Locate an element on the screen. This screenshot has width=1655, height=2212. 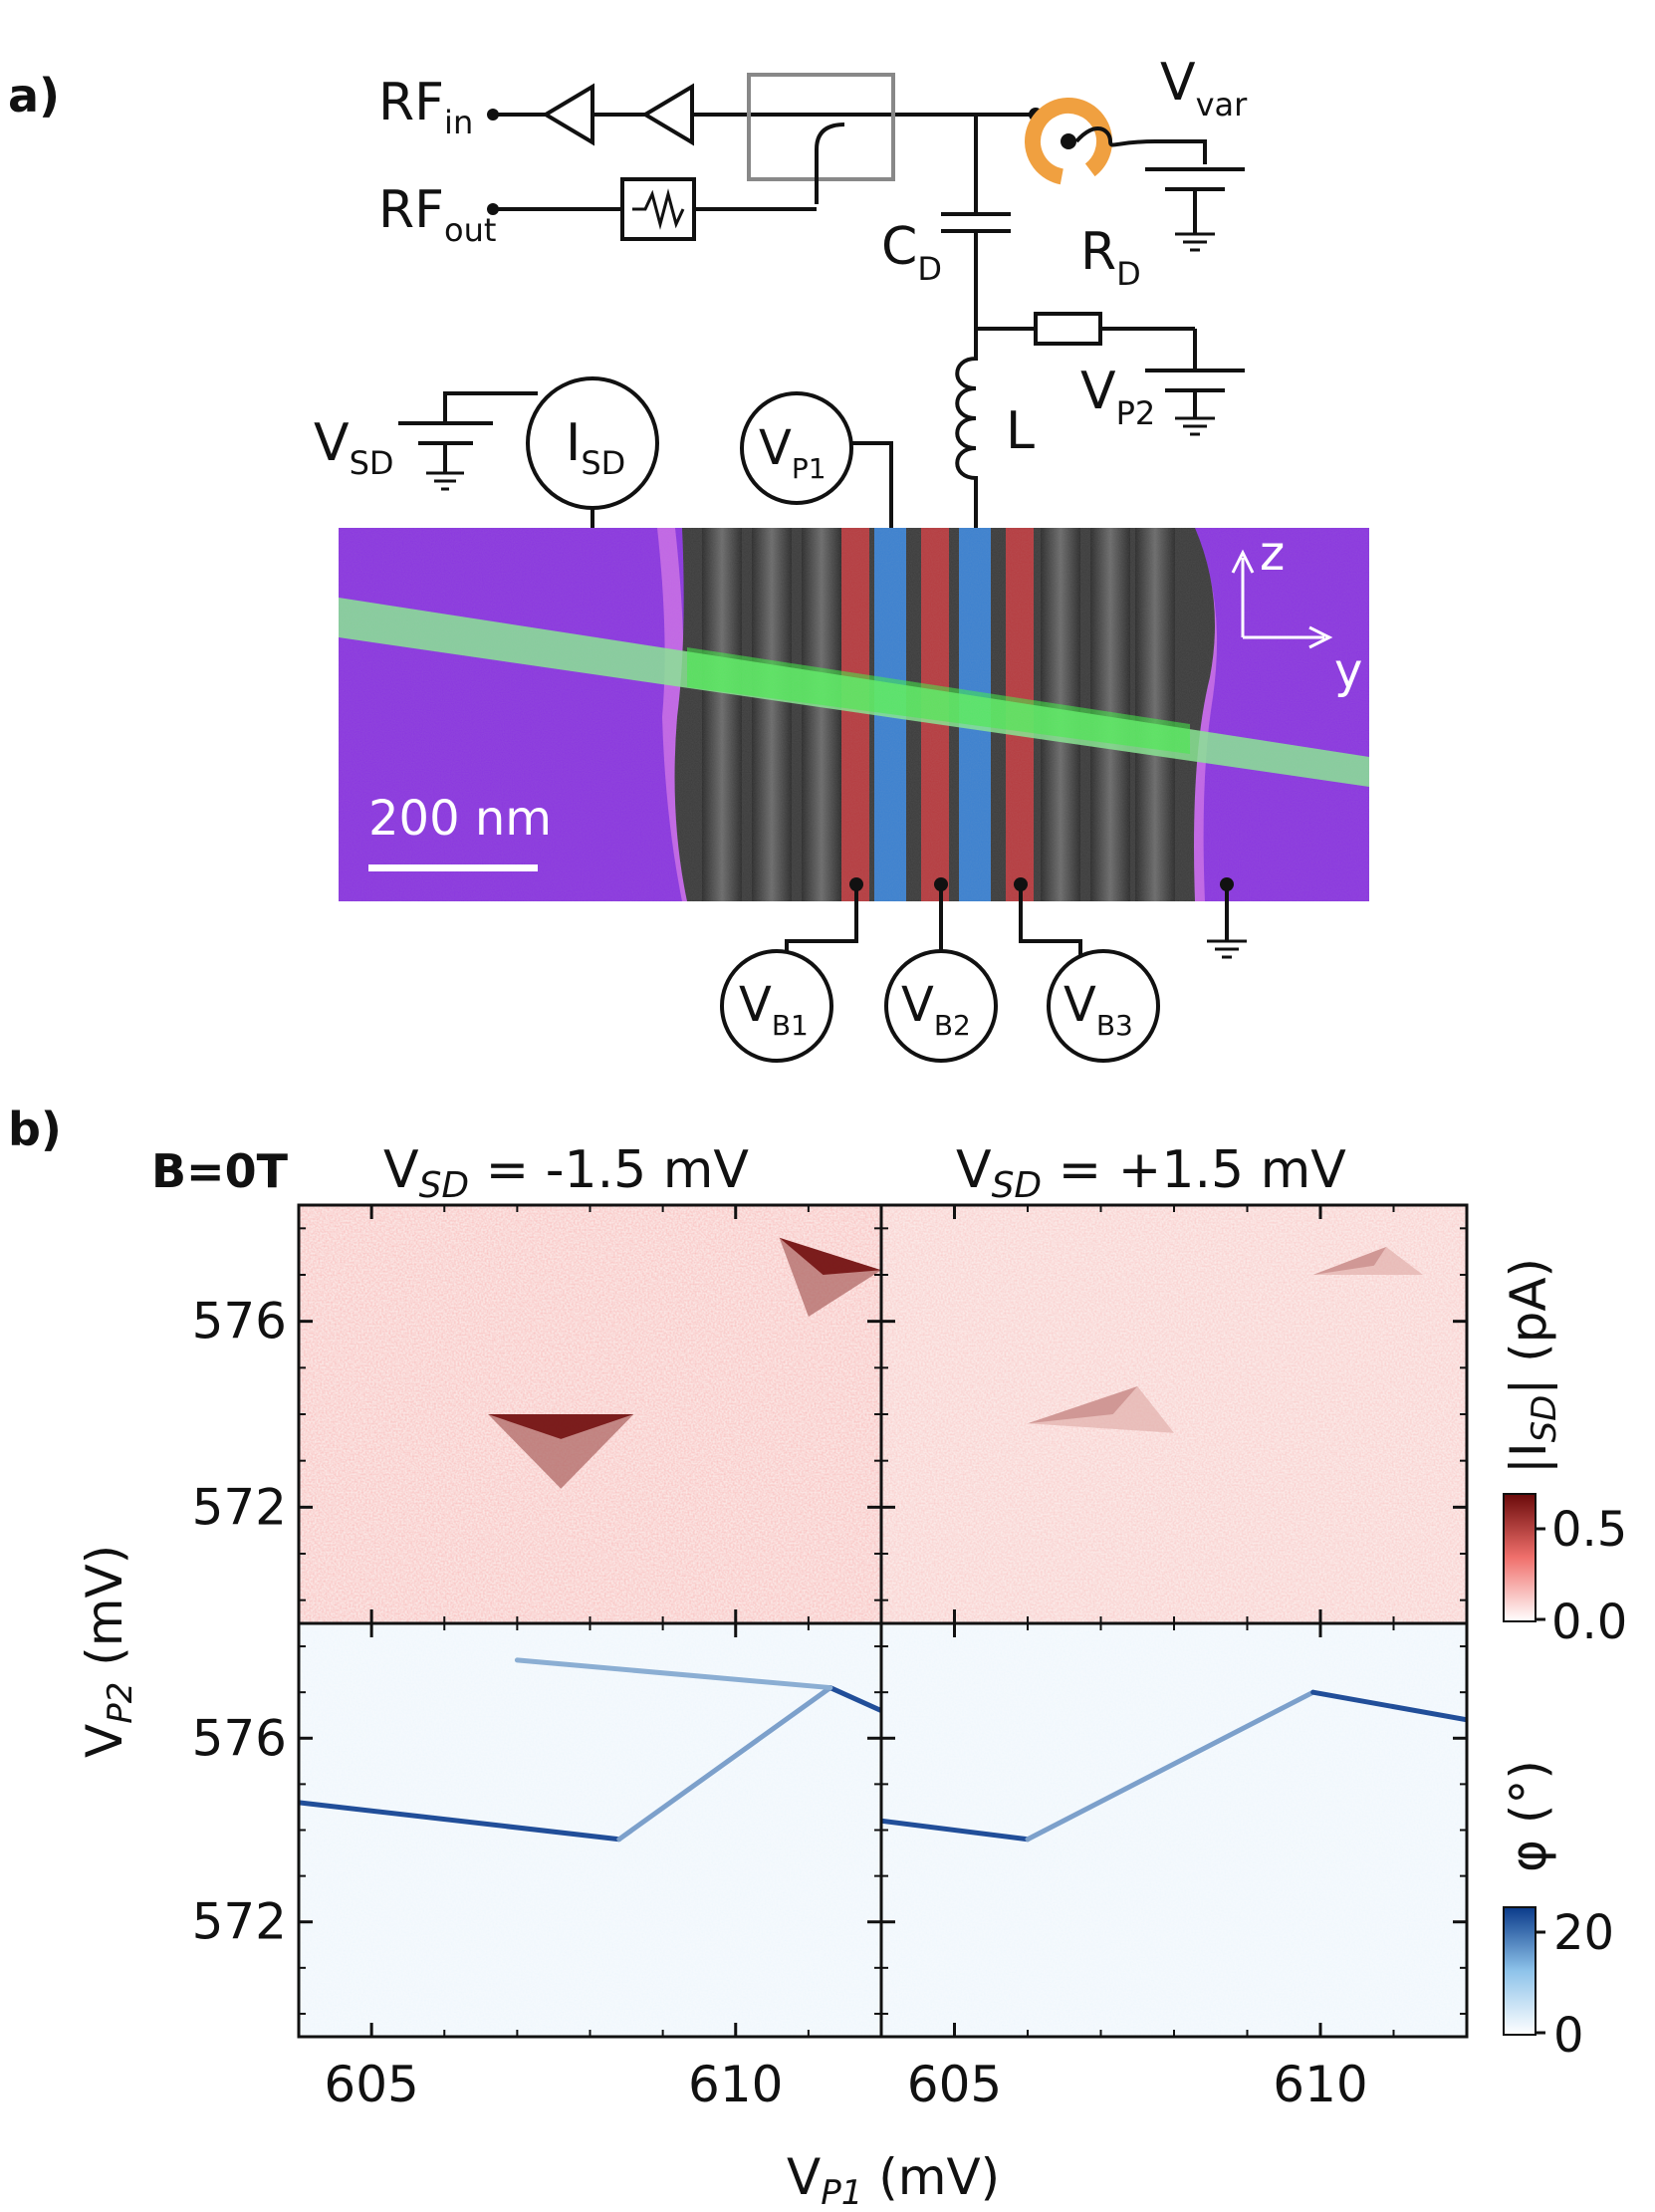
colorbar-current is located at coordinates (1520, 1557).